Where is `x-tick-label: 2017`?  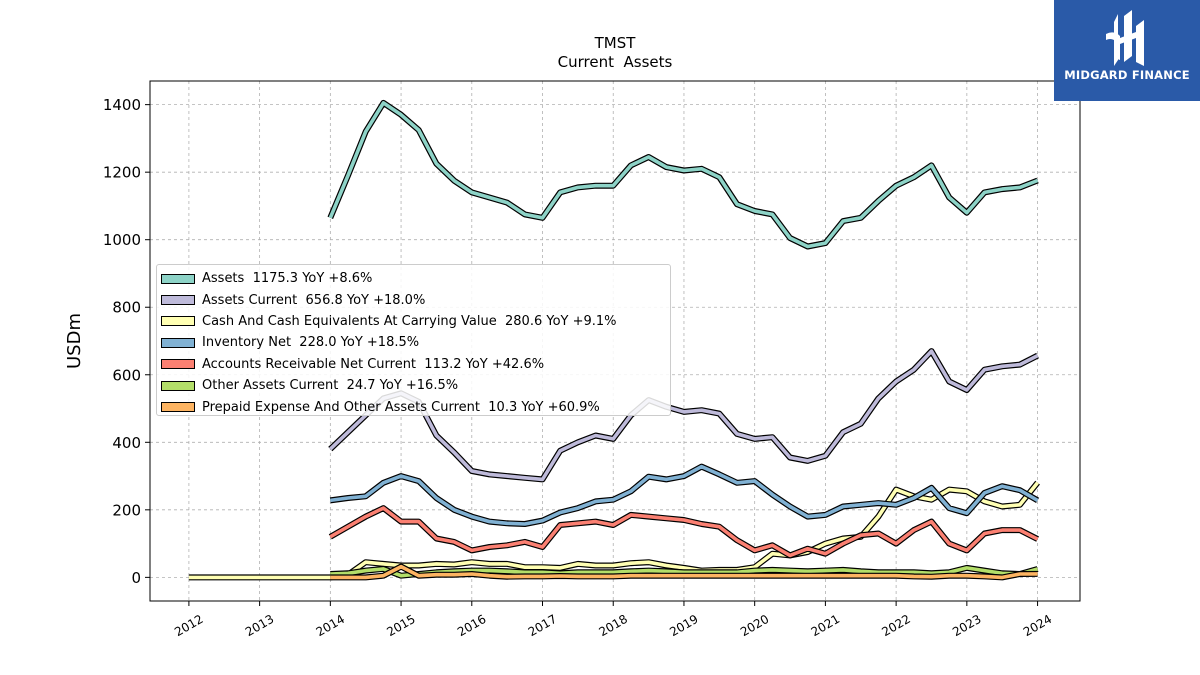 x-tick-label: 2017 is located at coordinates (542, 625).